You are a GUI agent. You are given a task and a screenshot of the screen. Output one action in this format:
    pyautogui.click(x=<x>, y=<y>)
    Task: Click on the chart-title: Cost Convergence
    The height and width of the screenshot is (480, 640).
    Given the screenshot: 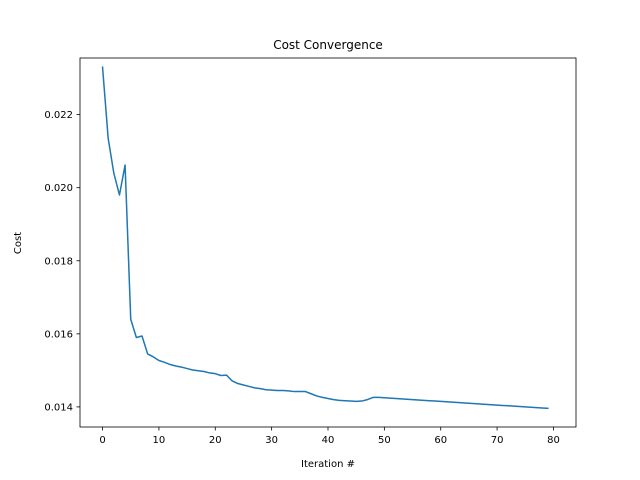 What is the action you would take?
    pyautogui.click(x=328, y=45)
    